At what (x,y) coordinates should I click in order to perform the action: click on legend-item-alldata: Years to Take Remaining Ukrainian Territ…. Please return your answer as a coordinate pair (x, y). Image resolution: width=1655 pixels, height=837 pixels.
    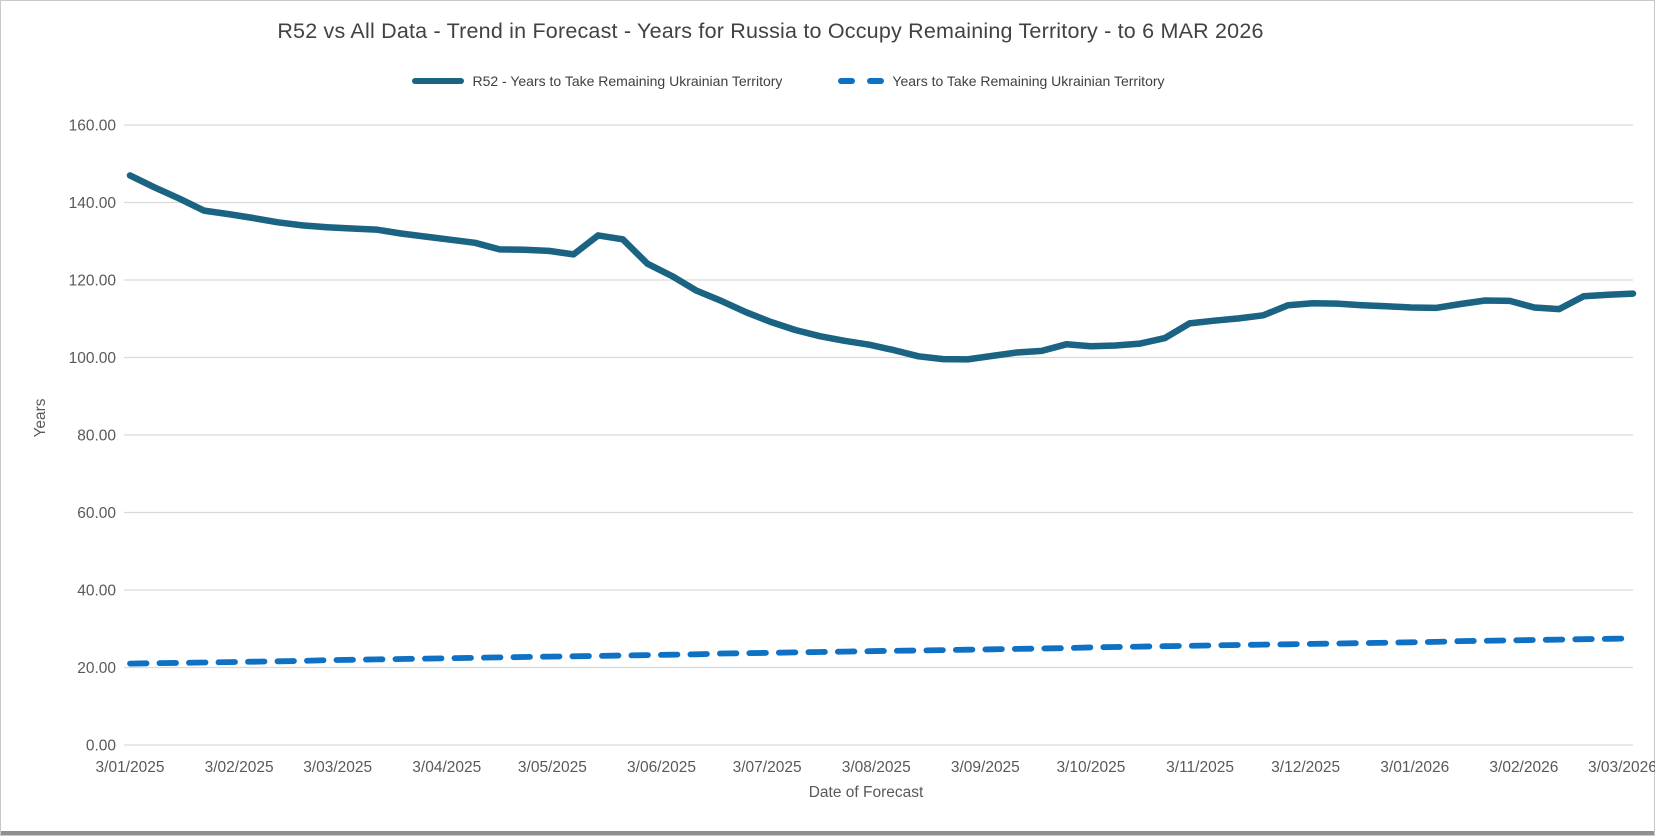
    Looking at the image, I should click on (1001, 81).